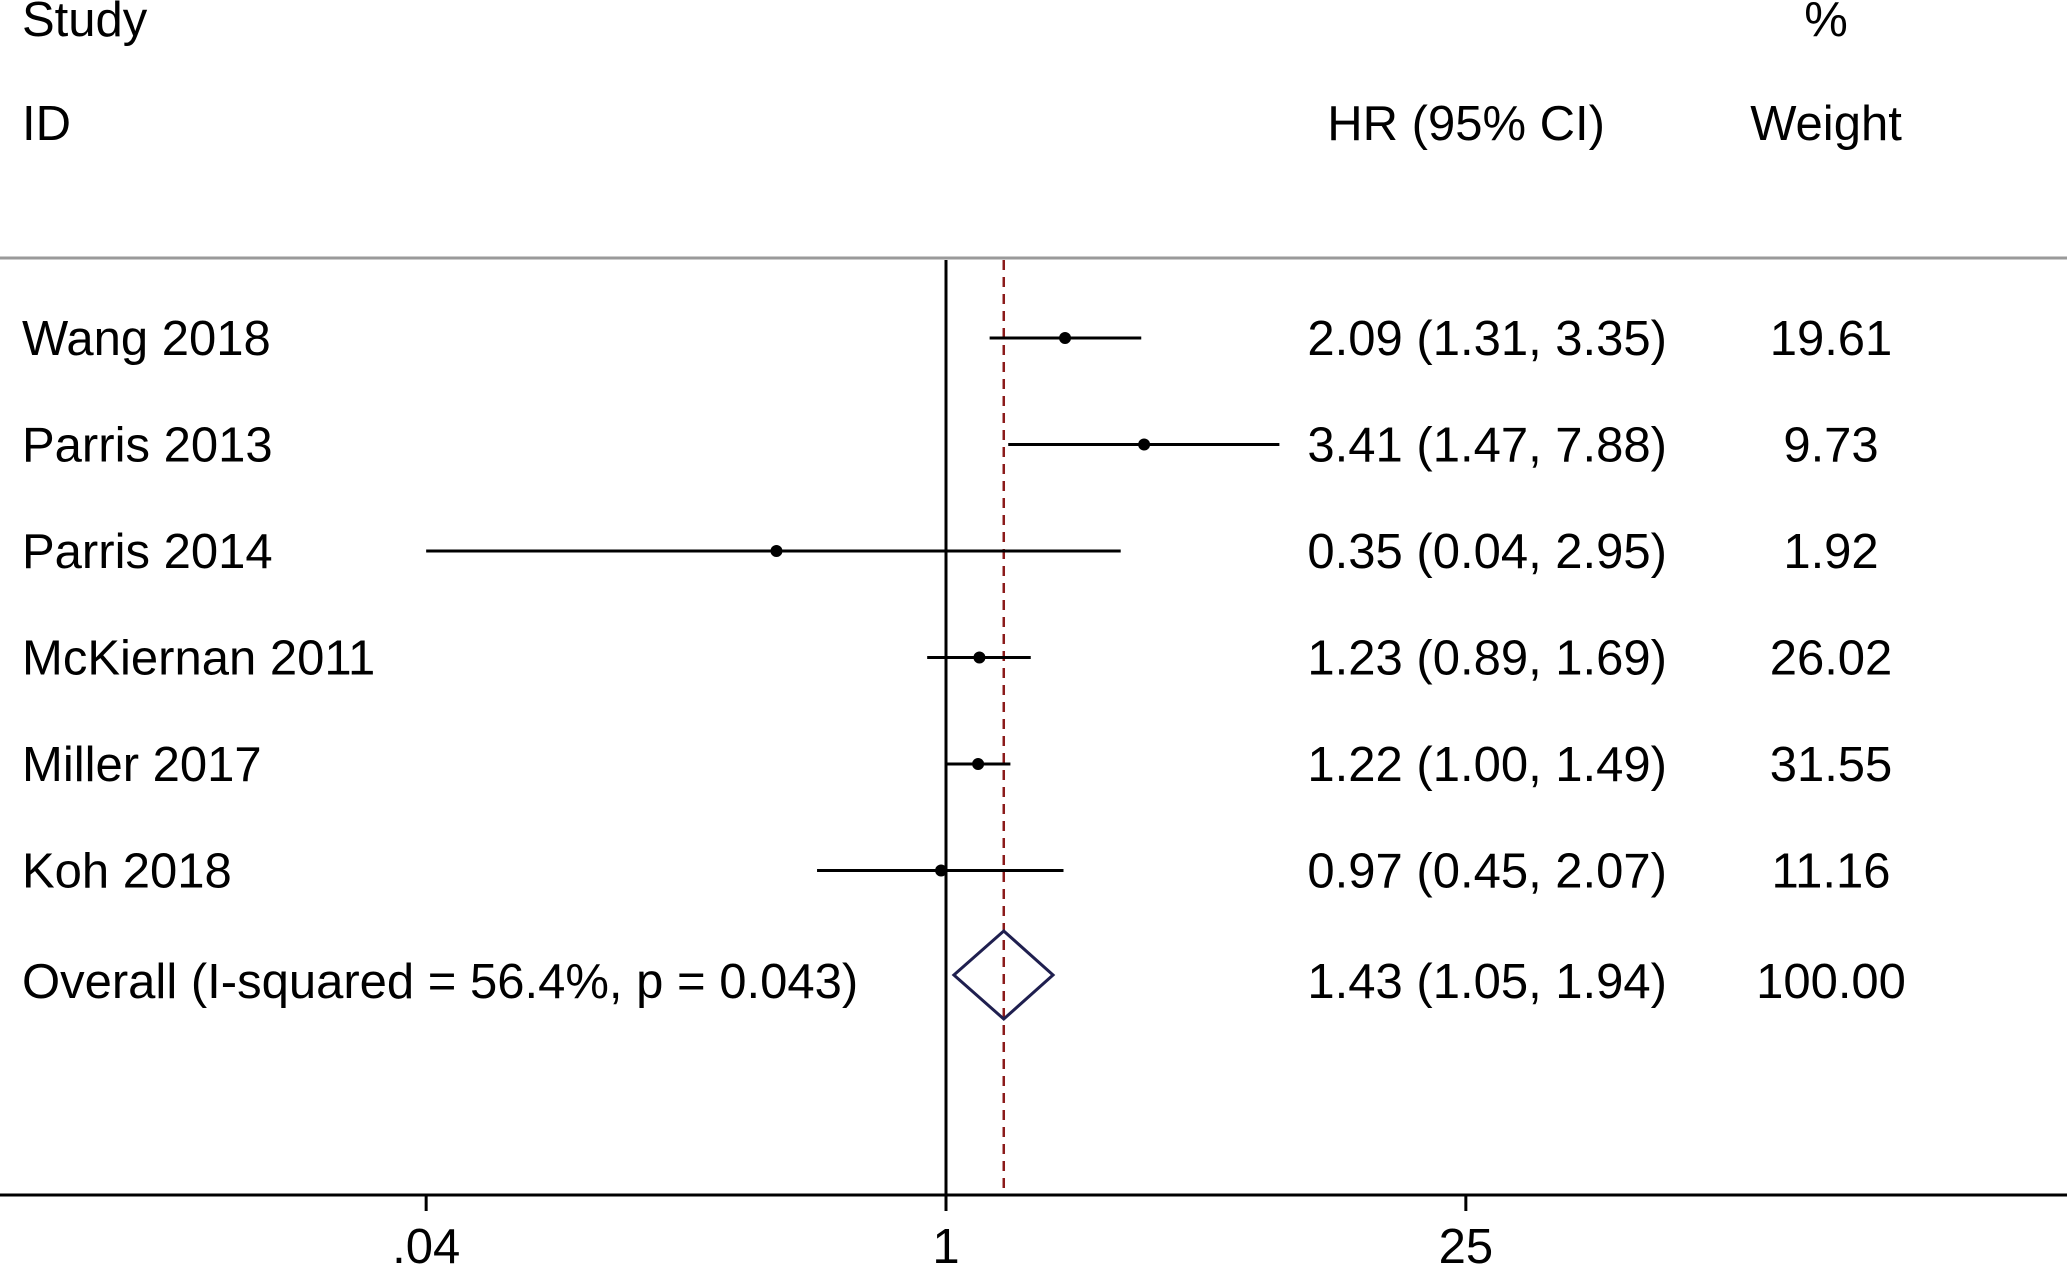 This screenshot has width=2067, height=1271. What do you see at coordinates (1831, 339) in the screenshot?
I see `study-weight: 19.61` at bounding box center [1831, 339].